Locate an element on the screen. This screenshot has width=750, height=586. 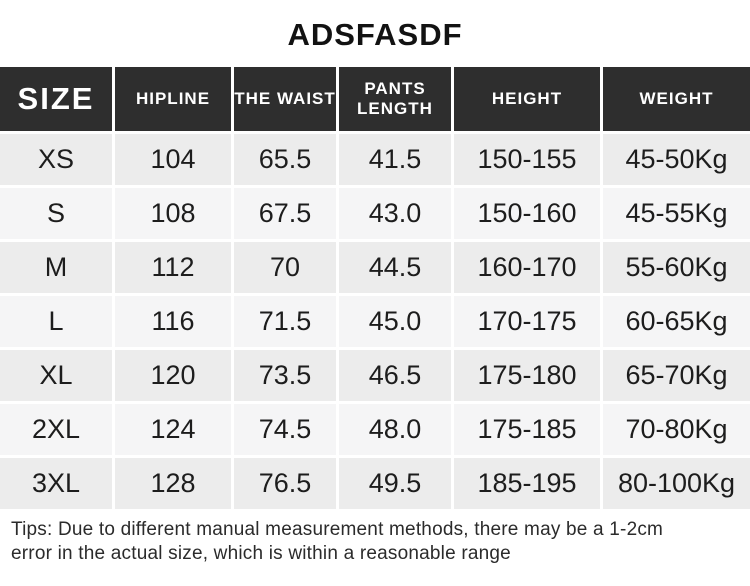
column-header-size: SIZE is located at coordinates (56, 99).